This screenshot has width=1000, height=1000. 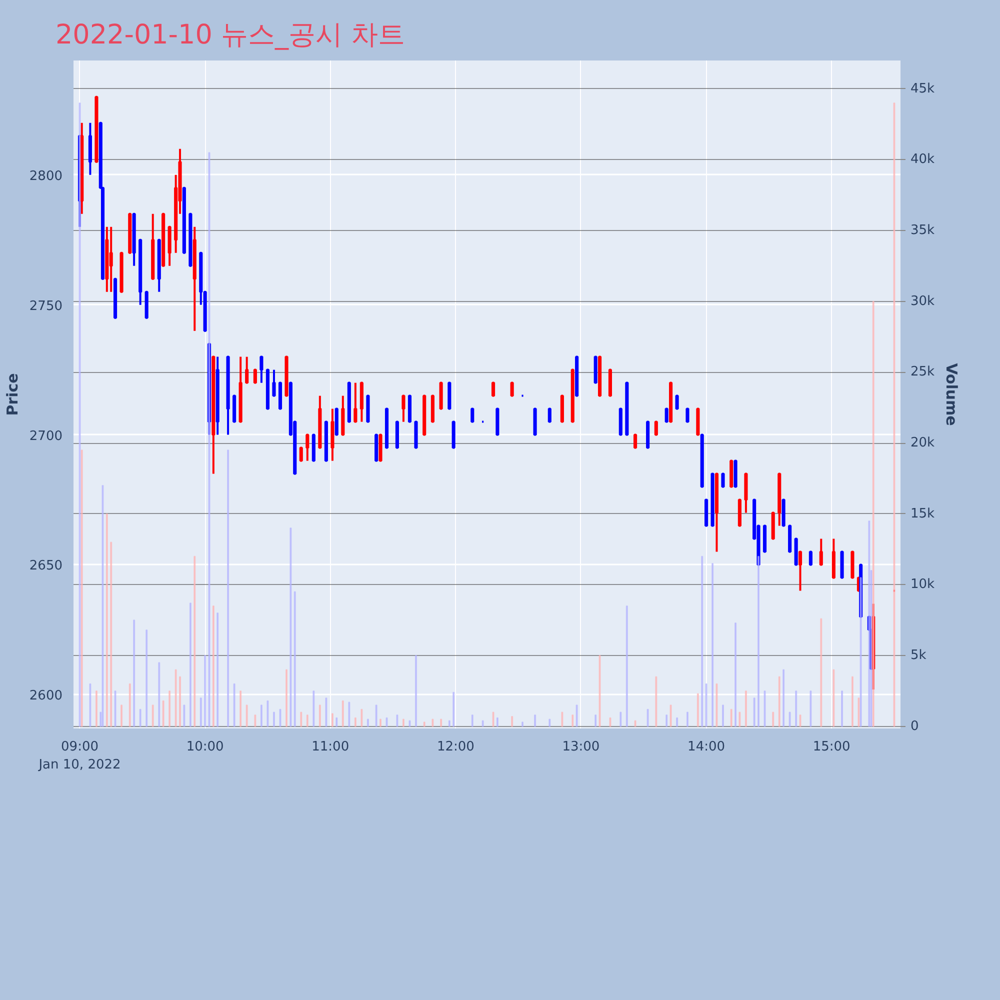 What do you see at coordinates (923, 160) in the screenshot?
I see `y2-tick-label: 40k` at bounding box center [923, 160].